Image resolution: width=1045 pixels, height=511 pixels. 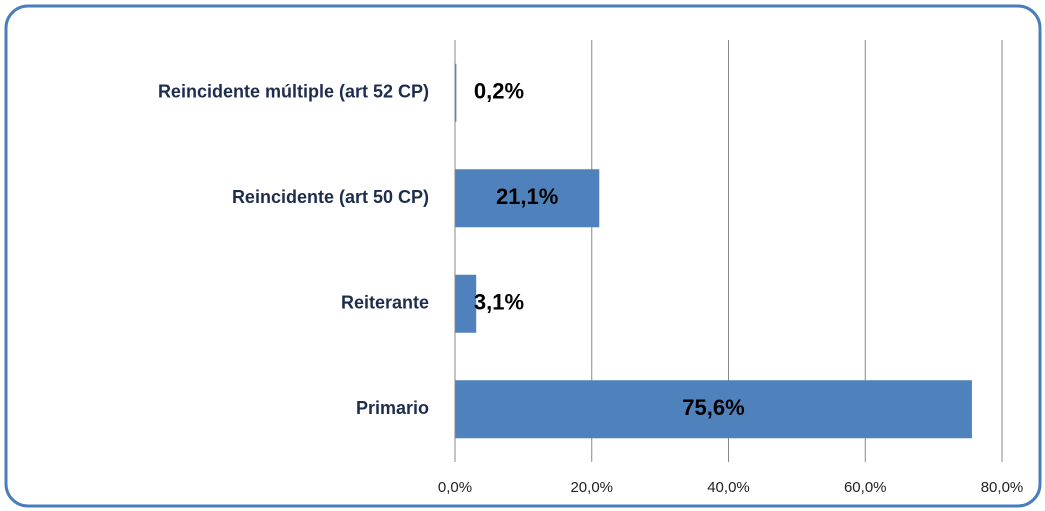 I want to click on x-tick-label: 20,0%, so click(x=591, y=487).